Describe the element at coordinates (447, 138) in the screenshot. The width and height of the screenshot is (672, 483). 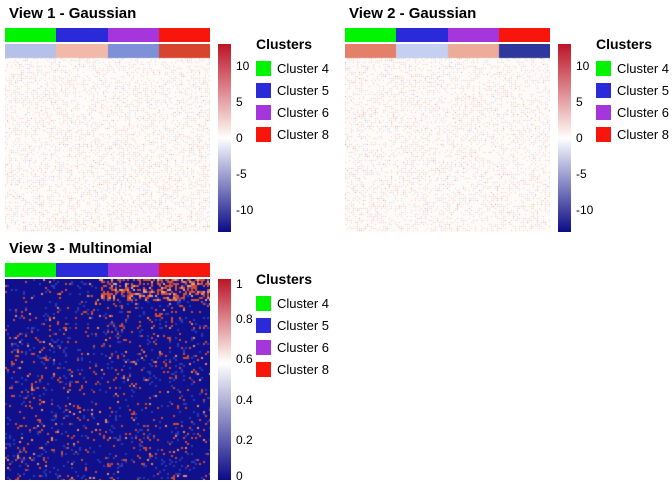
I see `heatmap-view2` at that location.